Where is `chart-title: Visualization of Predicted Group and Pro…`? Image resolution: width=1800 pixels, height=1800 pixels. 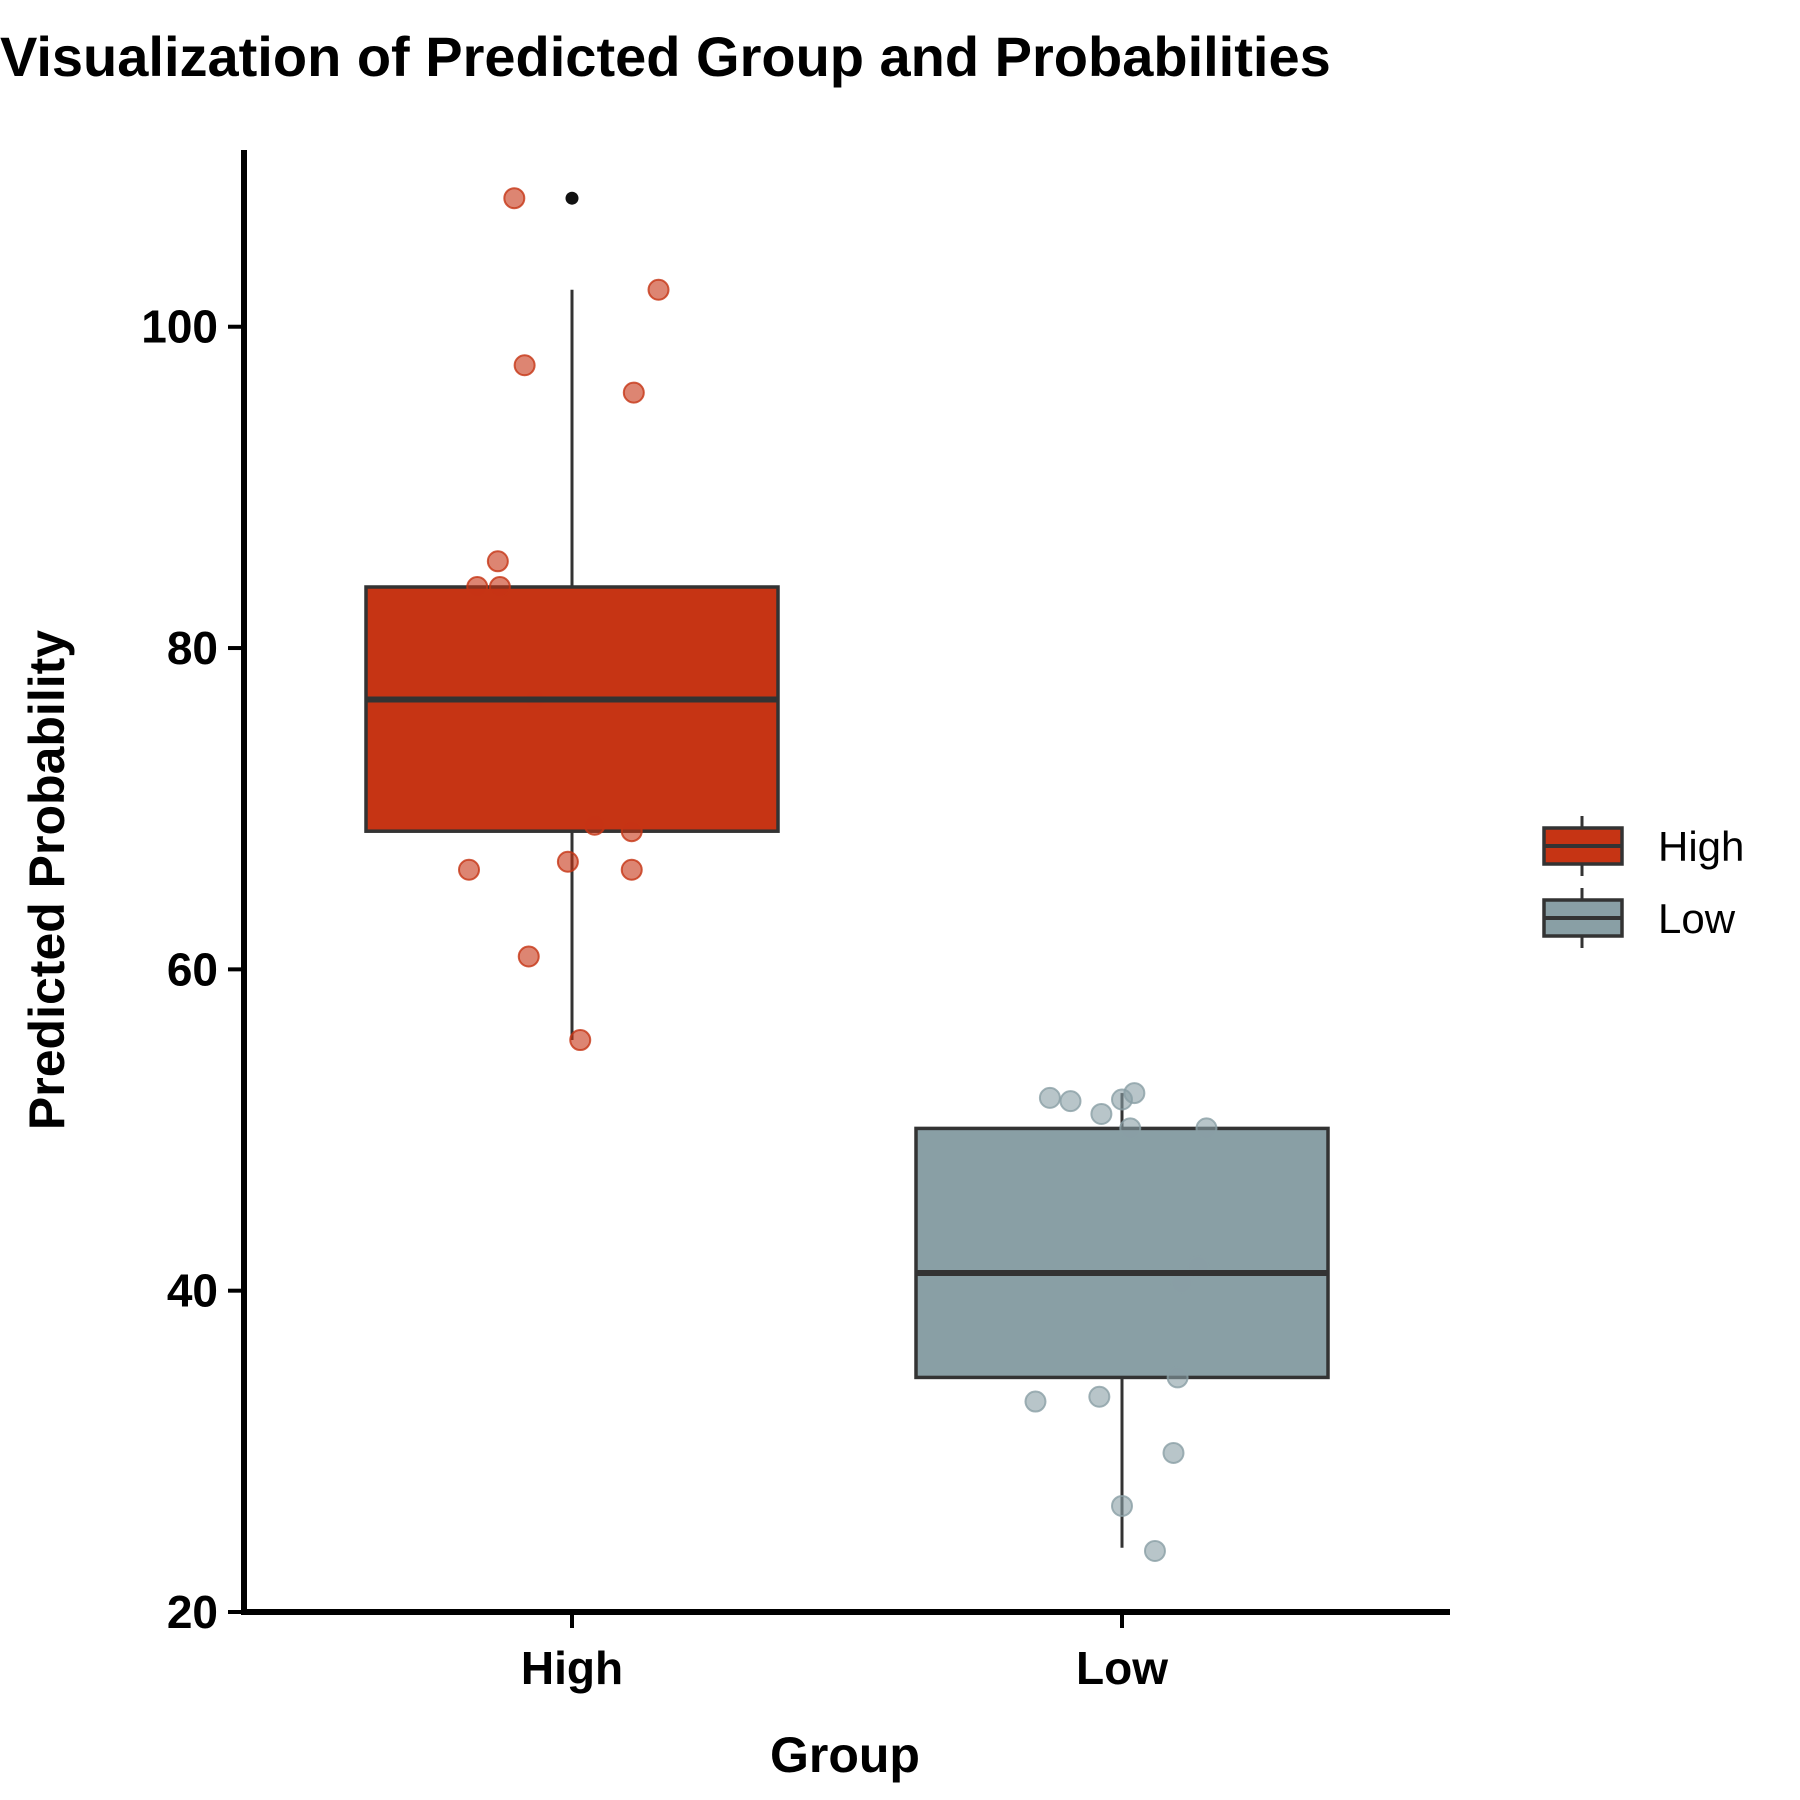 chart-title: Visualization of Predicted Group and Pro… is located at coordinates (665, 56).